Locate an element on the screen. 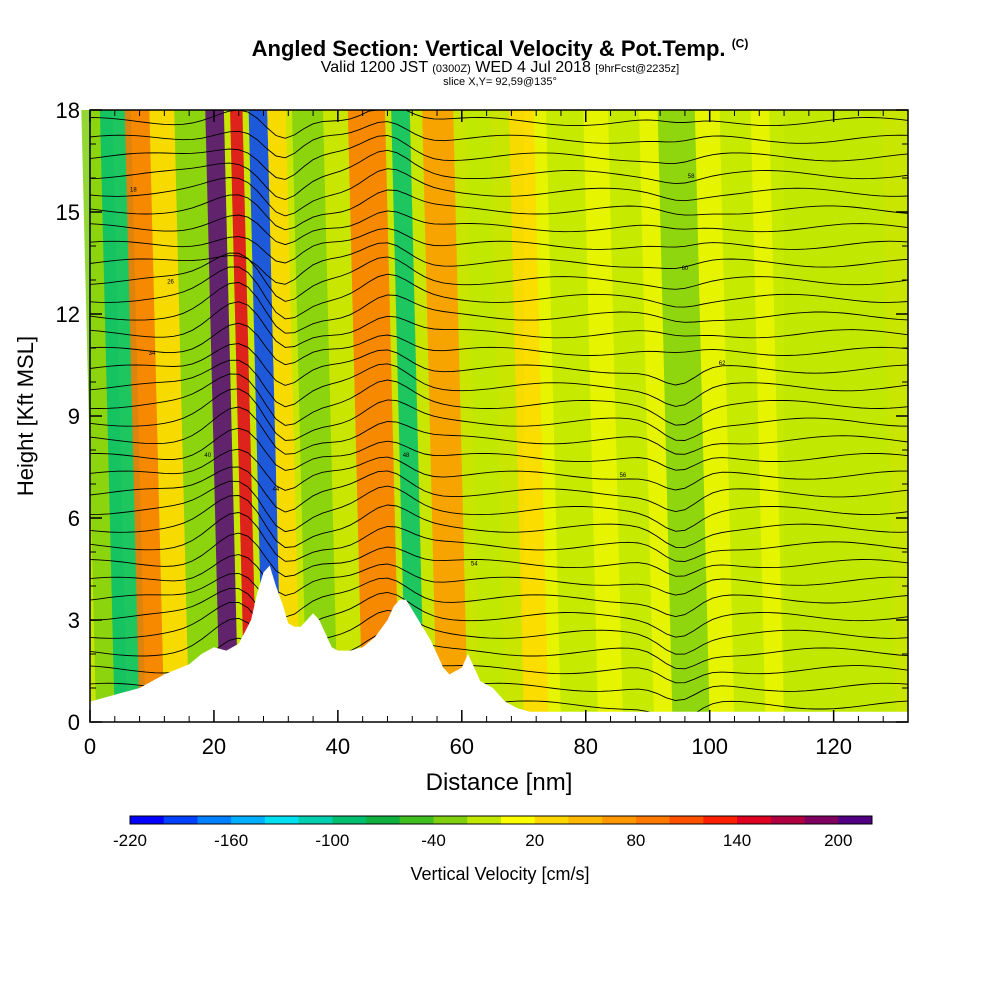 The height and width of the screenshot is (1000, 1000). colorbar-frame is located at coordinates (501, 820).